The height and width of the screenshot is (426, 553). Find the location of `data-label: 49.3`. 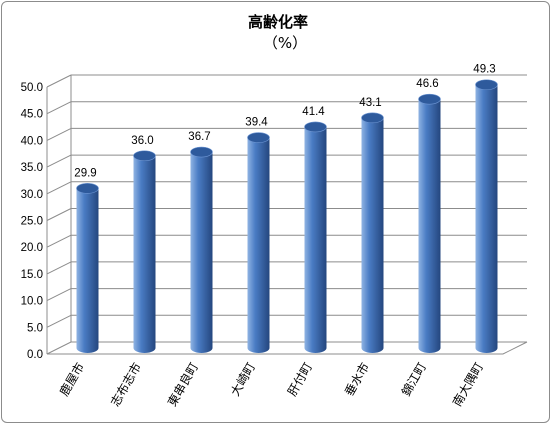

data-label: 49.3 is located at coordinates (484, 70).